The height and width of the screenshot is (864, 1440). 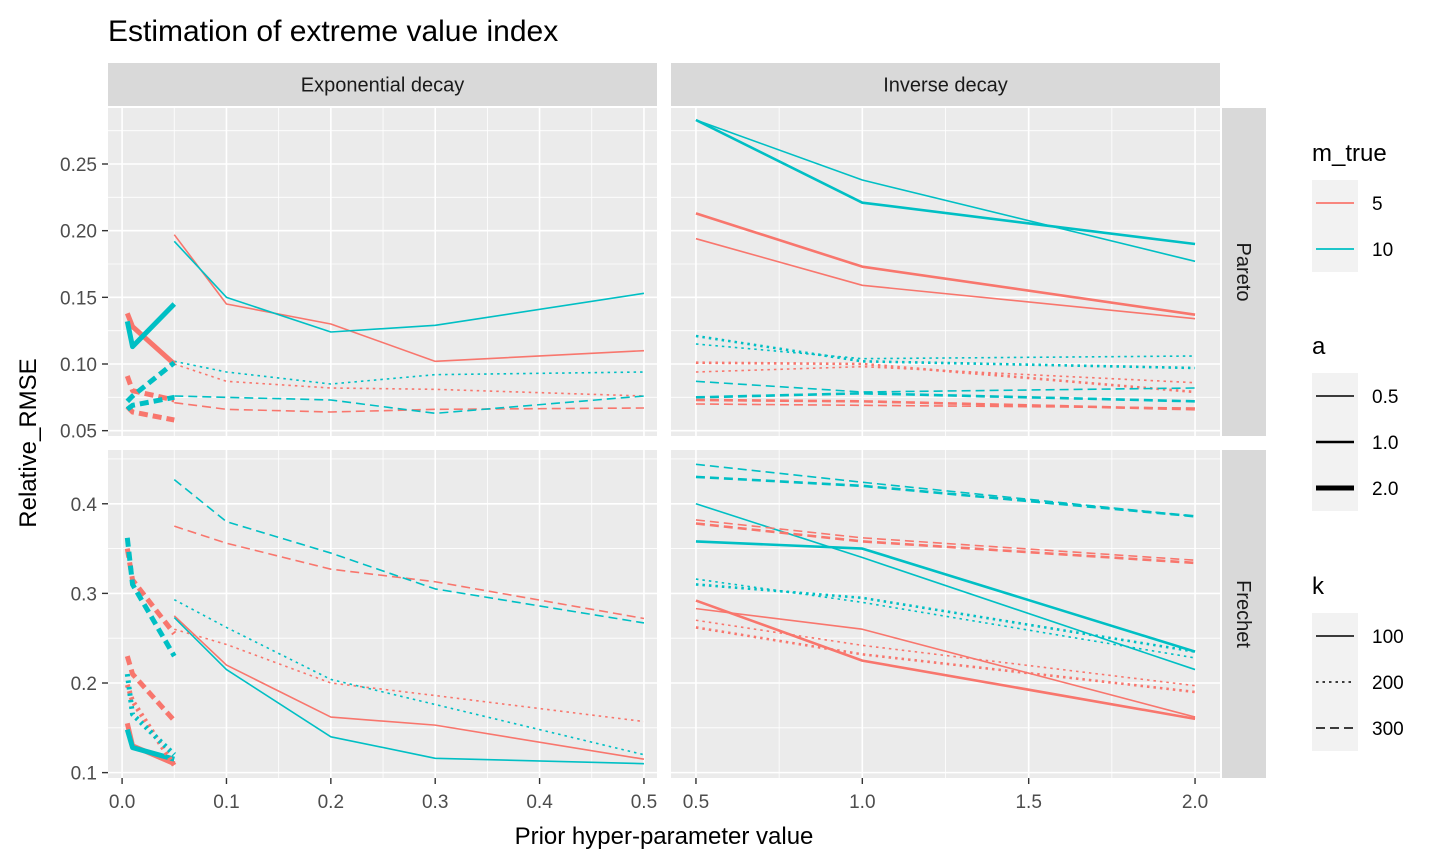 I want to click on chart-title: Estimation of extreme value index, so click(x=333, y=31).